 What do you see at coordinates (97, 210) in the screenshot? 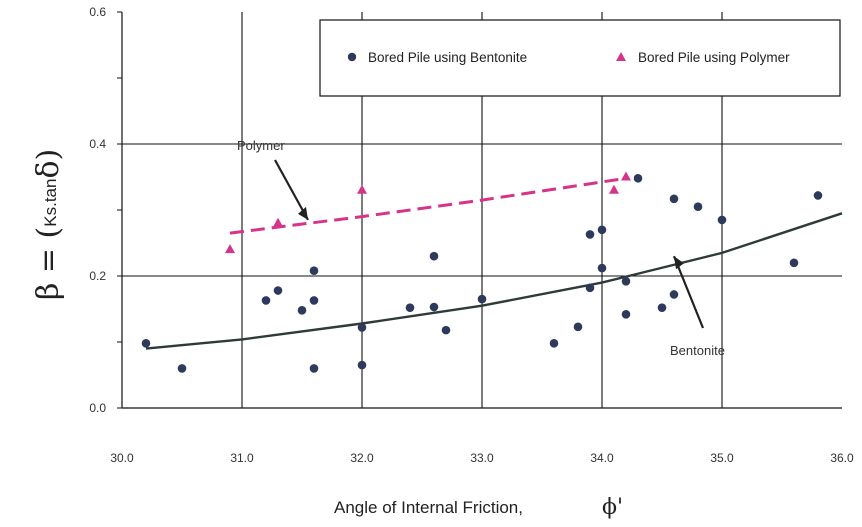
I see `y-tick-labels: 0.0 0.2 0.4 0.6` at bounding box center [97, 210].